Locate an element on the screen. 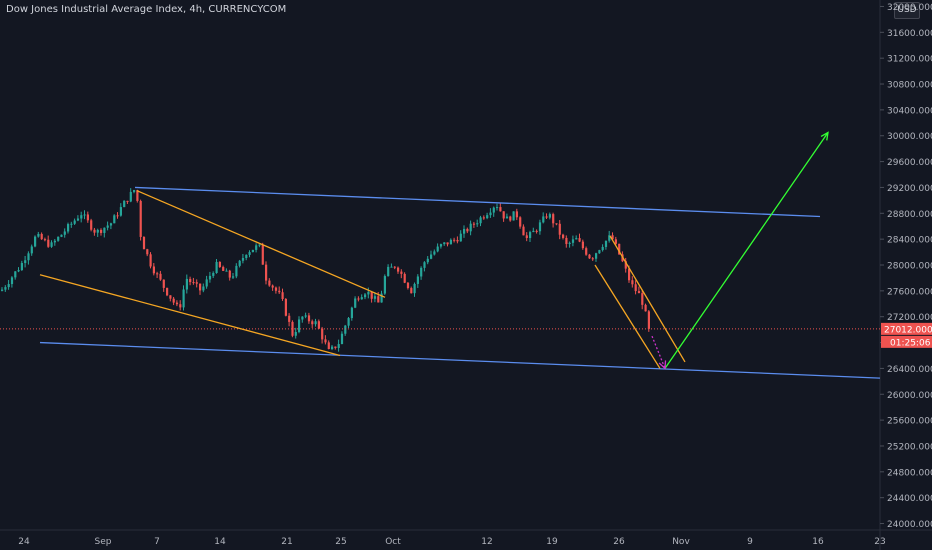 The width and height of the screenshot is (932, 550). price-tick-label: 29200.0000 is located at coordinates (909, 189).